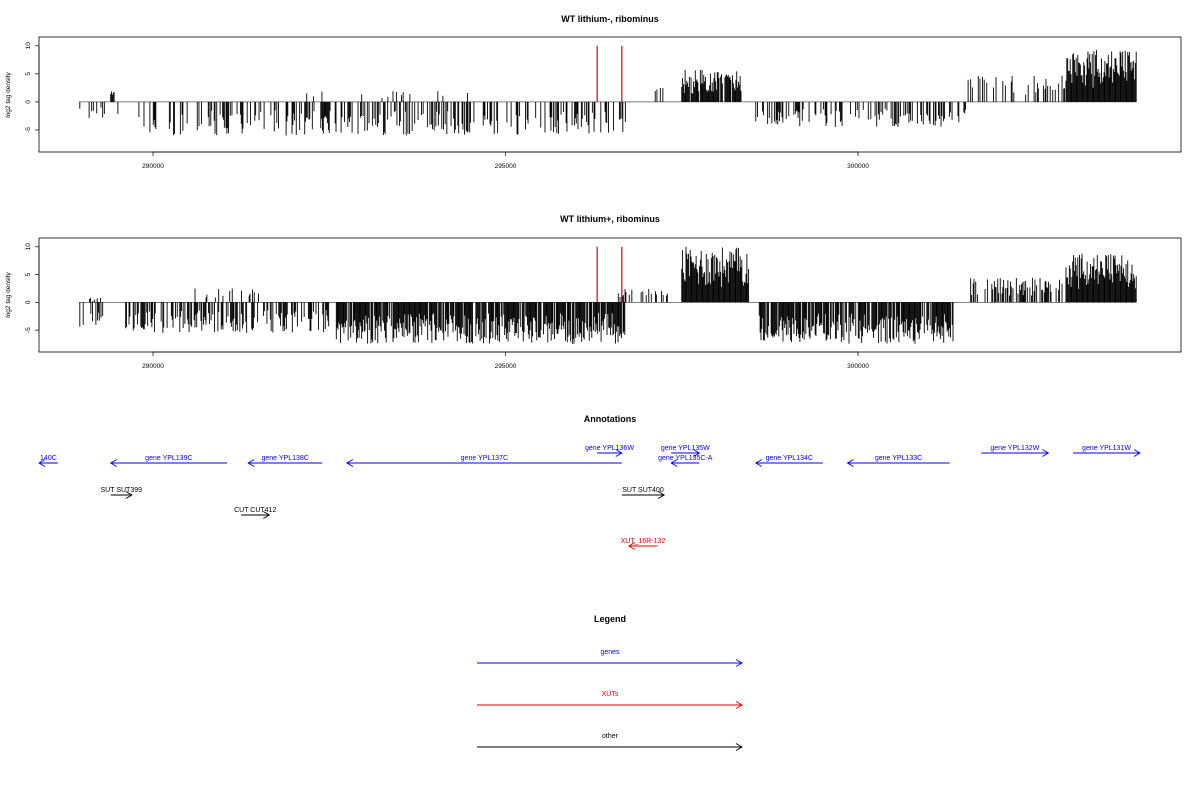  Describe the element at coordinates (685, 448) in the screenshot. I see `feature-label: gene YPL135W` at that location.